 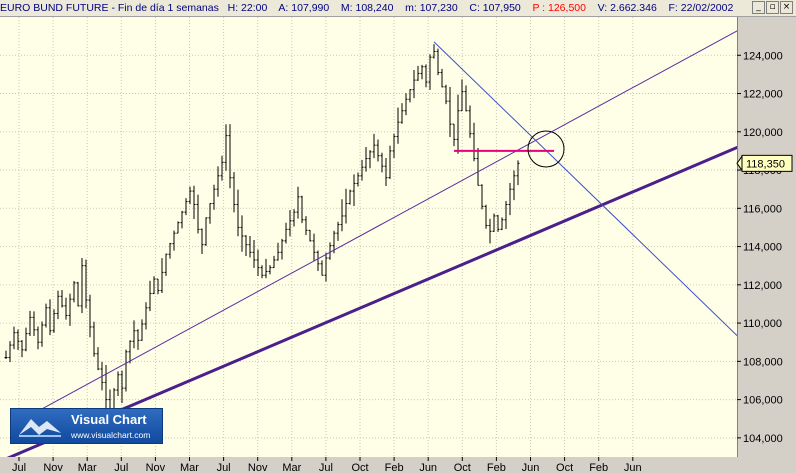 What do you see at coordinates (40, 428) in the screenshot?
I see `logo-mark-icon` at bounding box center [40, 428].